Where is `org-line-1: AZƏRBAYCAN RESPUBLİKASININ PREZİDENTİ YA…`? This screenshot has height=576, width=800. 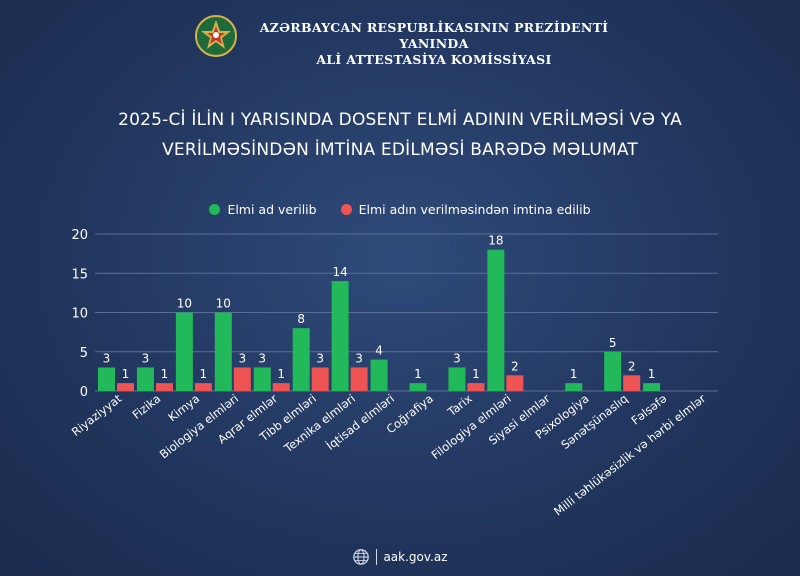 org-line-1: AZƏRBAYCAN RESPUBLİKASININ PREZİDENTİ YA… is located at coordinates (434, 35).